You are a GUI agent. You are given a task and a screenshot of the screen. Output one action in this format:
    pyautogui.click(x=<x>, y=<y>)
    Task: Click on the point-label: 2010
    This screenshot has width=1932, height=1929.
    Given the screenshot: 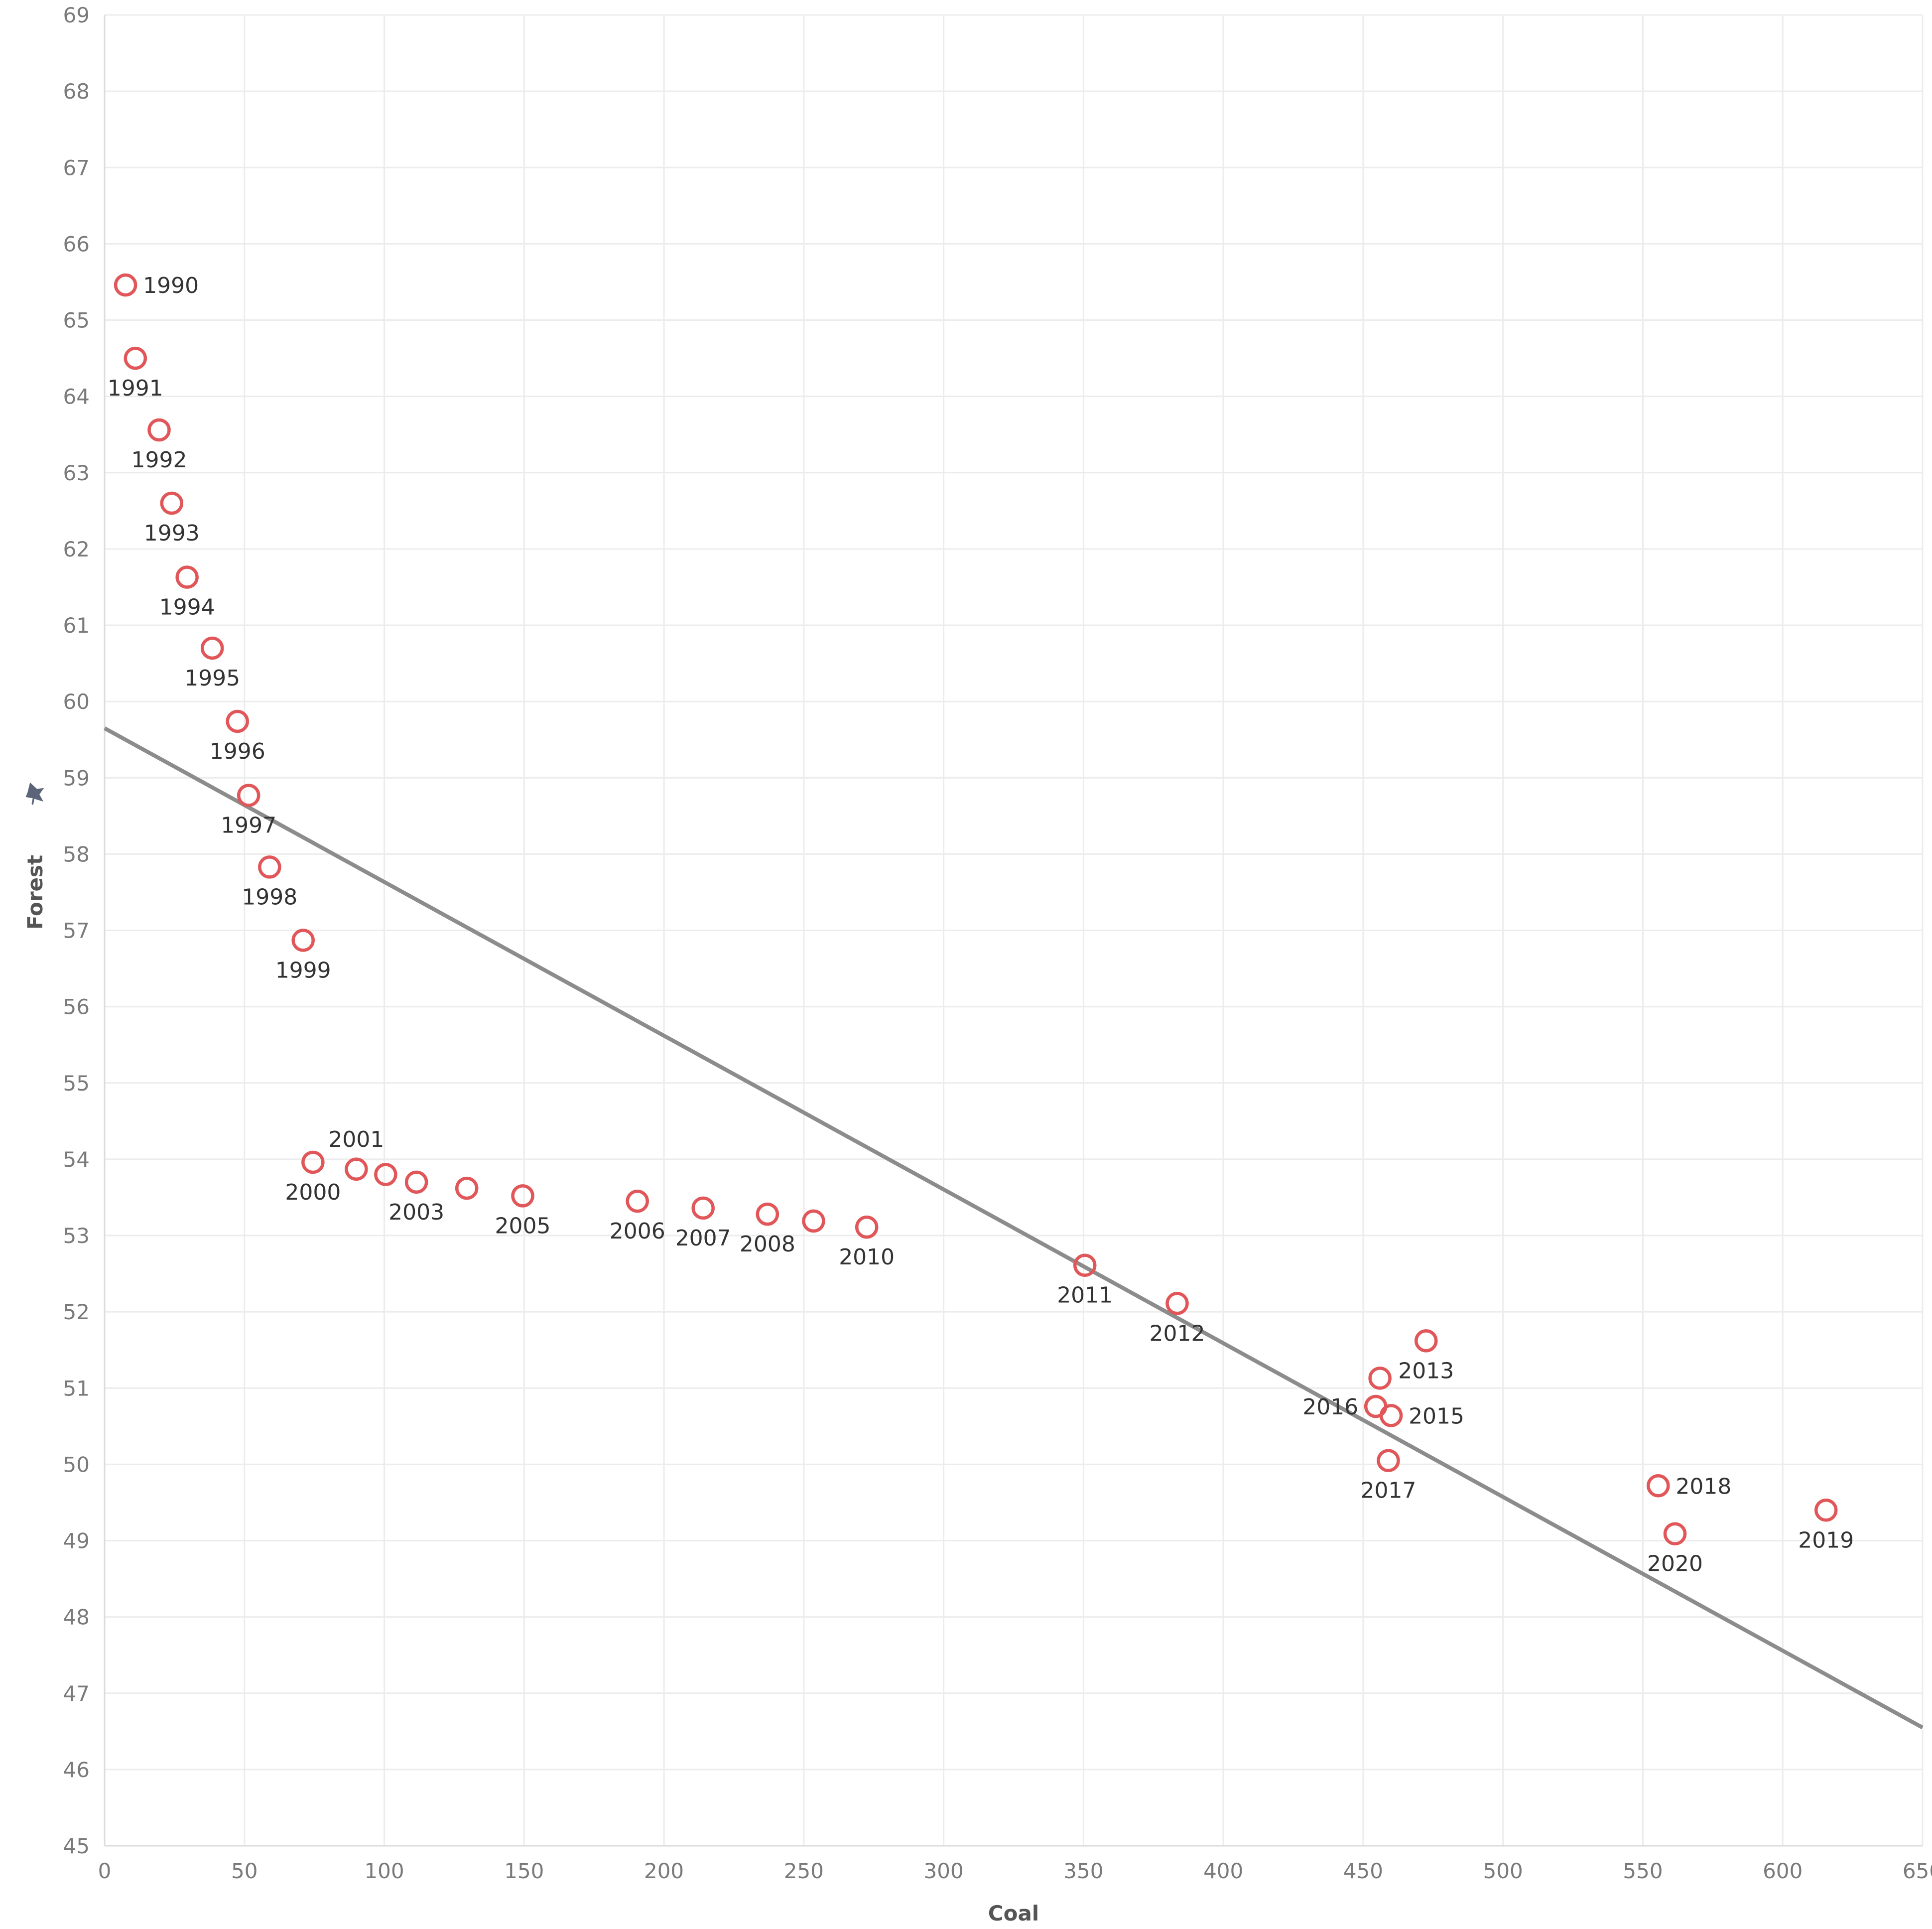 What is the action you would take?
    pyautogui.click(x=867, y=1257)
    